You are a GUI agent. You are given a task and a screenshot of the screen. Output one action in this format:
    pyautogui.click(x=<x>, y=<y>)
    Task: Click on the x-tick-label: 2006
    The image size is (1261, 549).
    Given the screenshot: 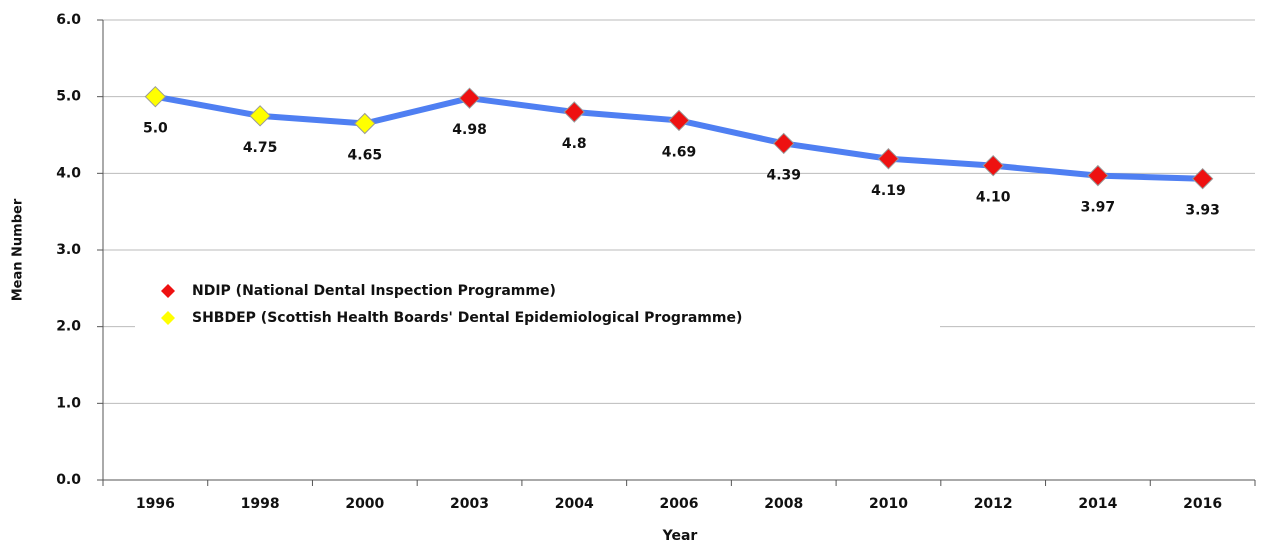 What is the action you would take?
    pyautogui.click(x=679, y=504)
    